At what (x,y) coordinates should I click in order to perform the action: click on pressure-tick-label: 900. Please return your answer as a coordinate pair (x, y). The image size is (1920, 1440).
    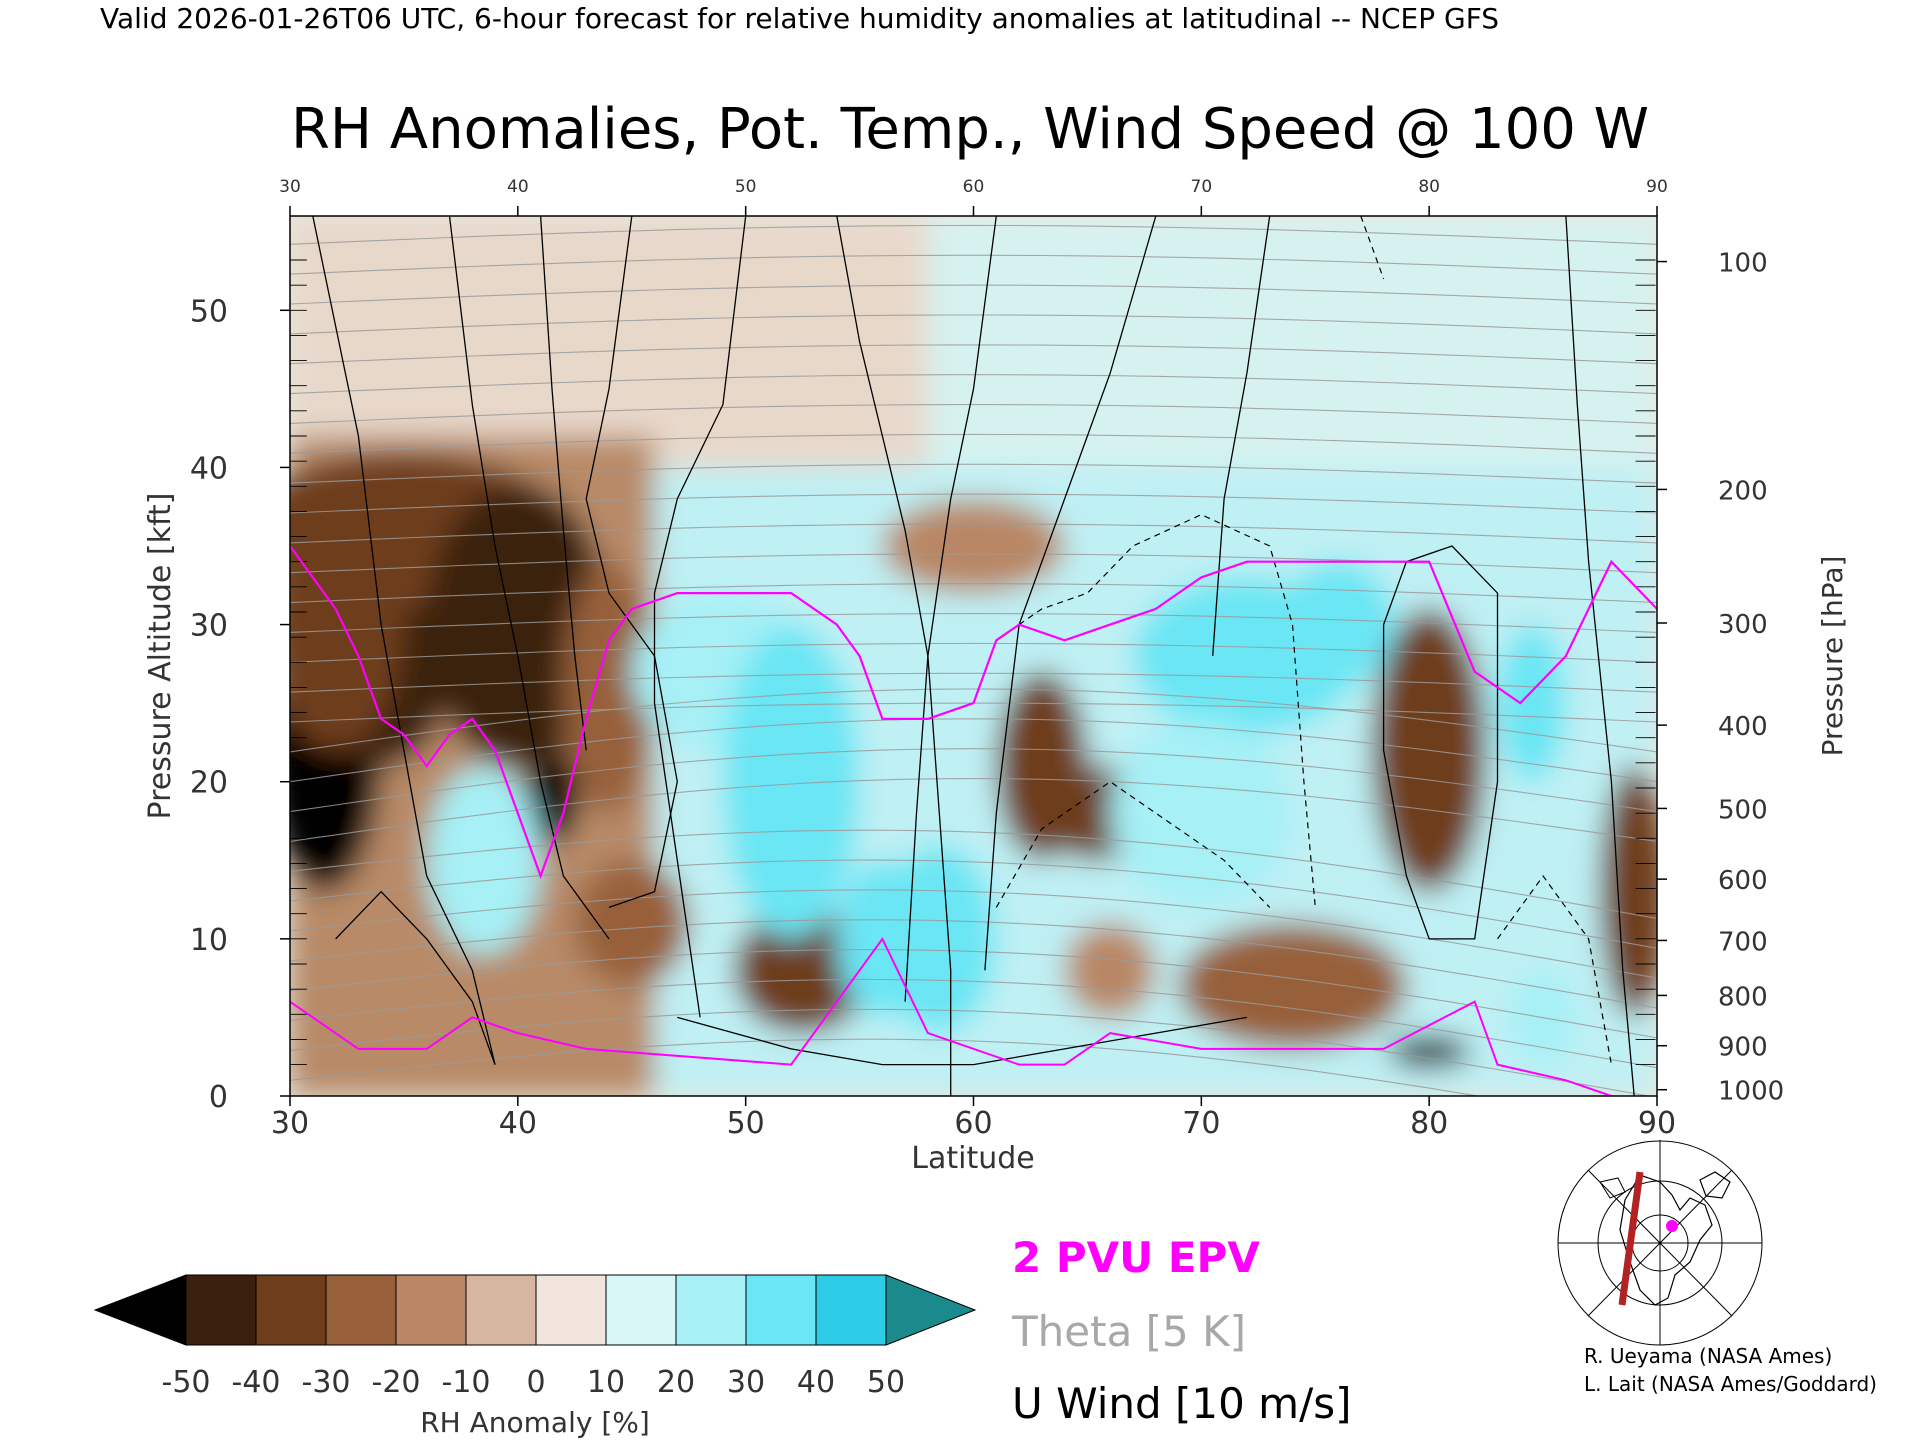
    Looking at the image, I should click on (1743, 1048).